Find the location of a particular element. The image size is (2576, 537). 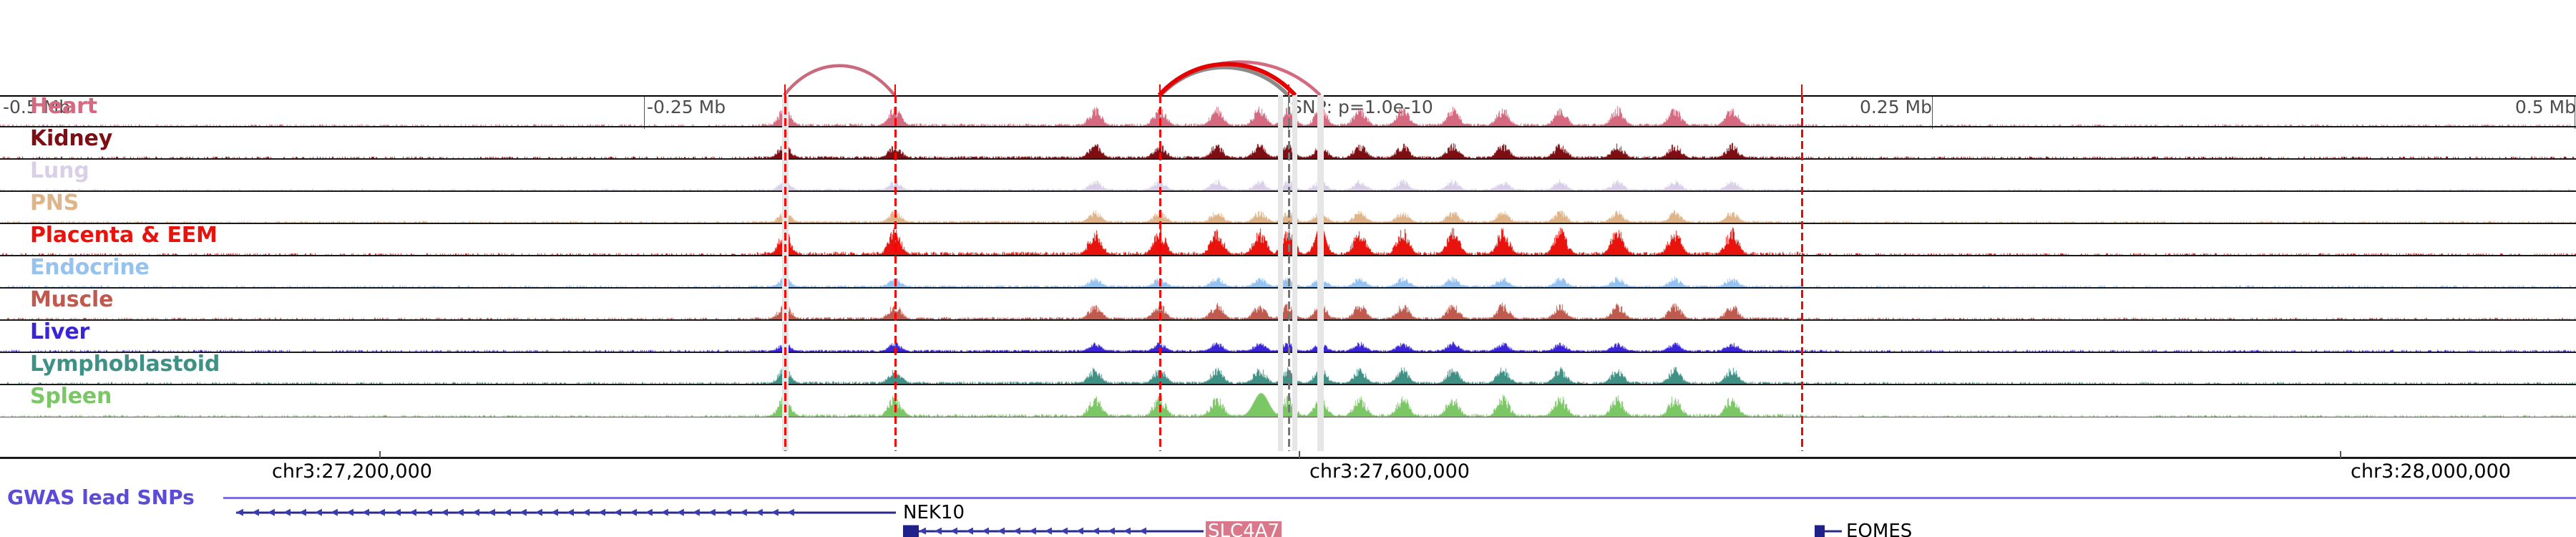

gene-name-label: SLC4A7 is located at coordinates (1244, 529).